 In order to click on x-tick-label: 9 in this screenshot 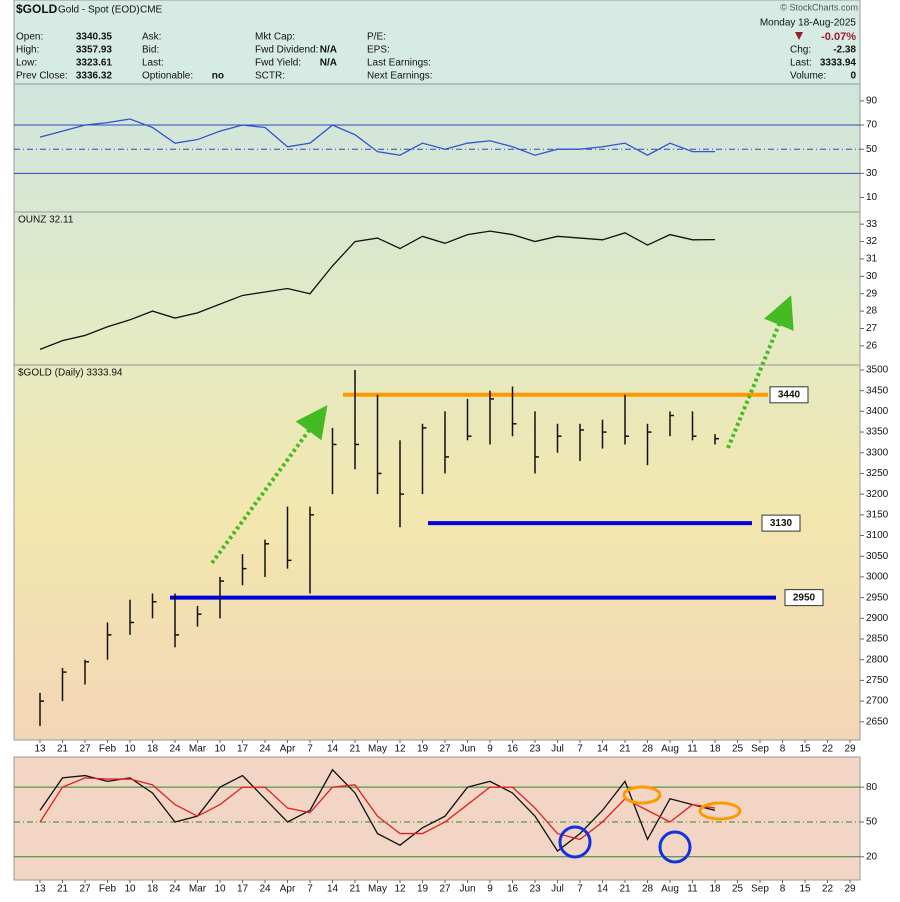, I will do `click(490, 889)`.